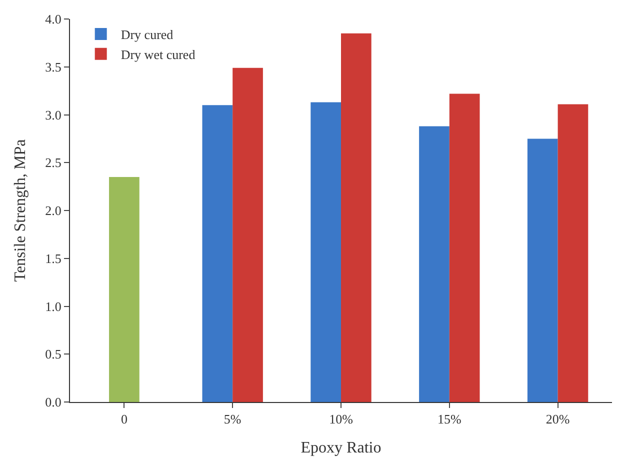  What do you see at coordinates (53, 258) in the screenshot?
I see `y-tick-label: 1.5` at bounding box center [53, 258].